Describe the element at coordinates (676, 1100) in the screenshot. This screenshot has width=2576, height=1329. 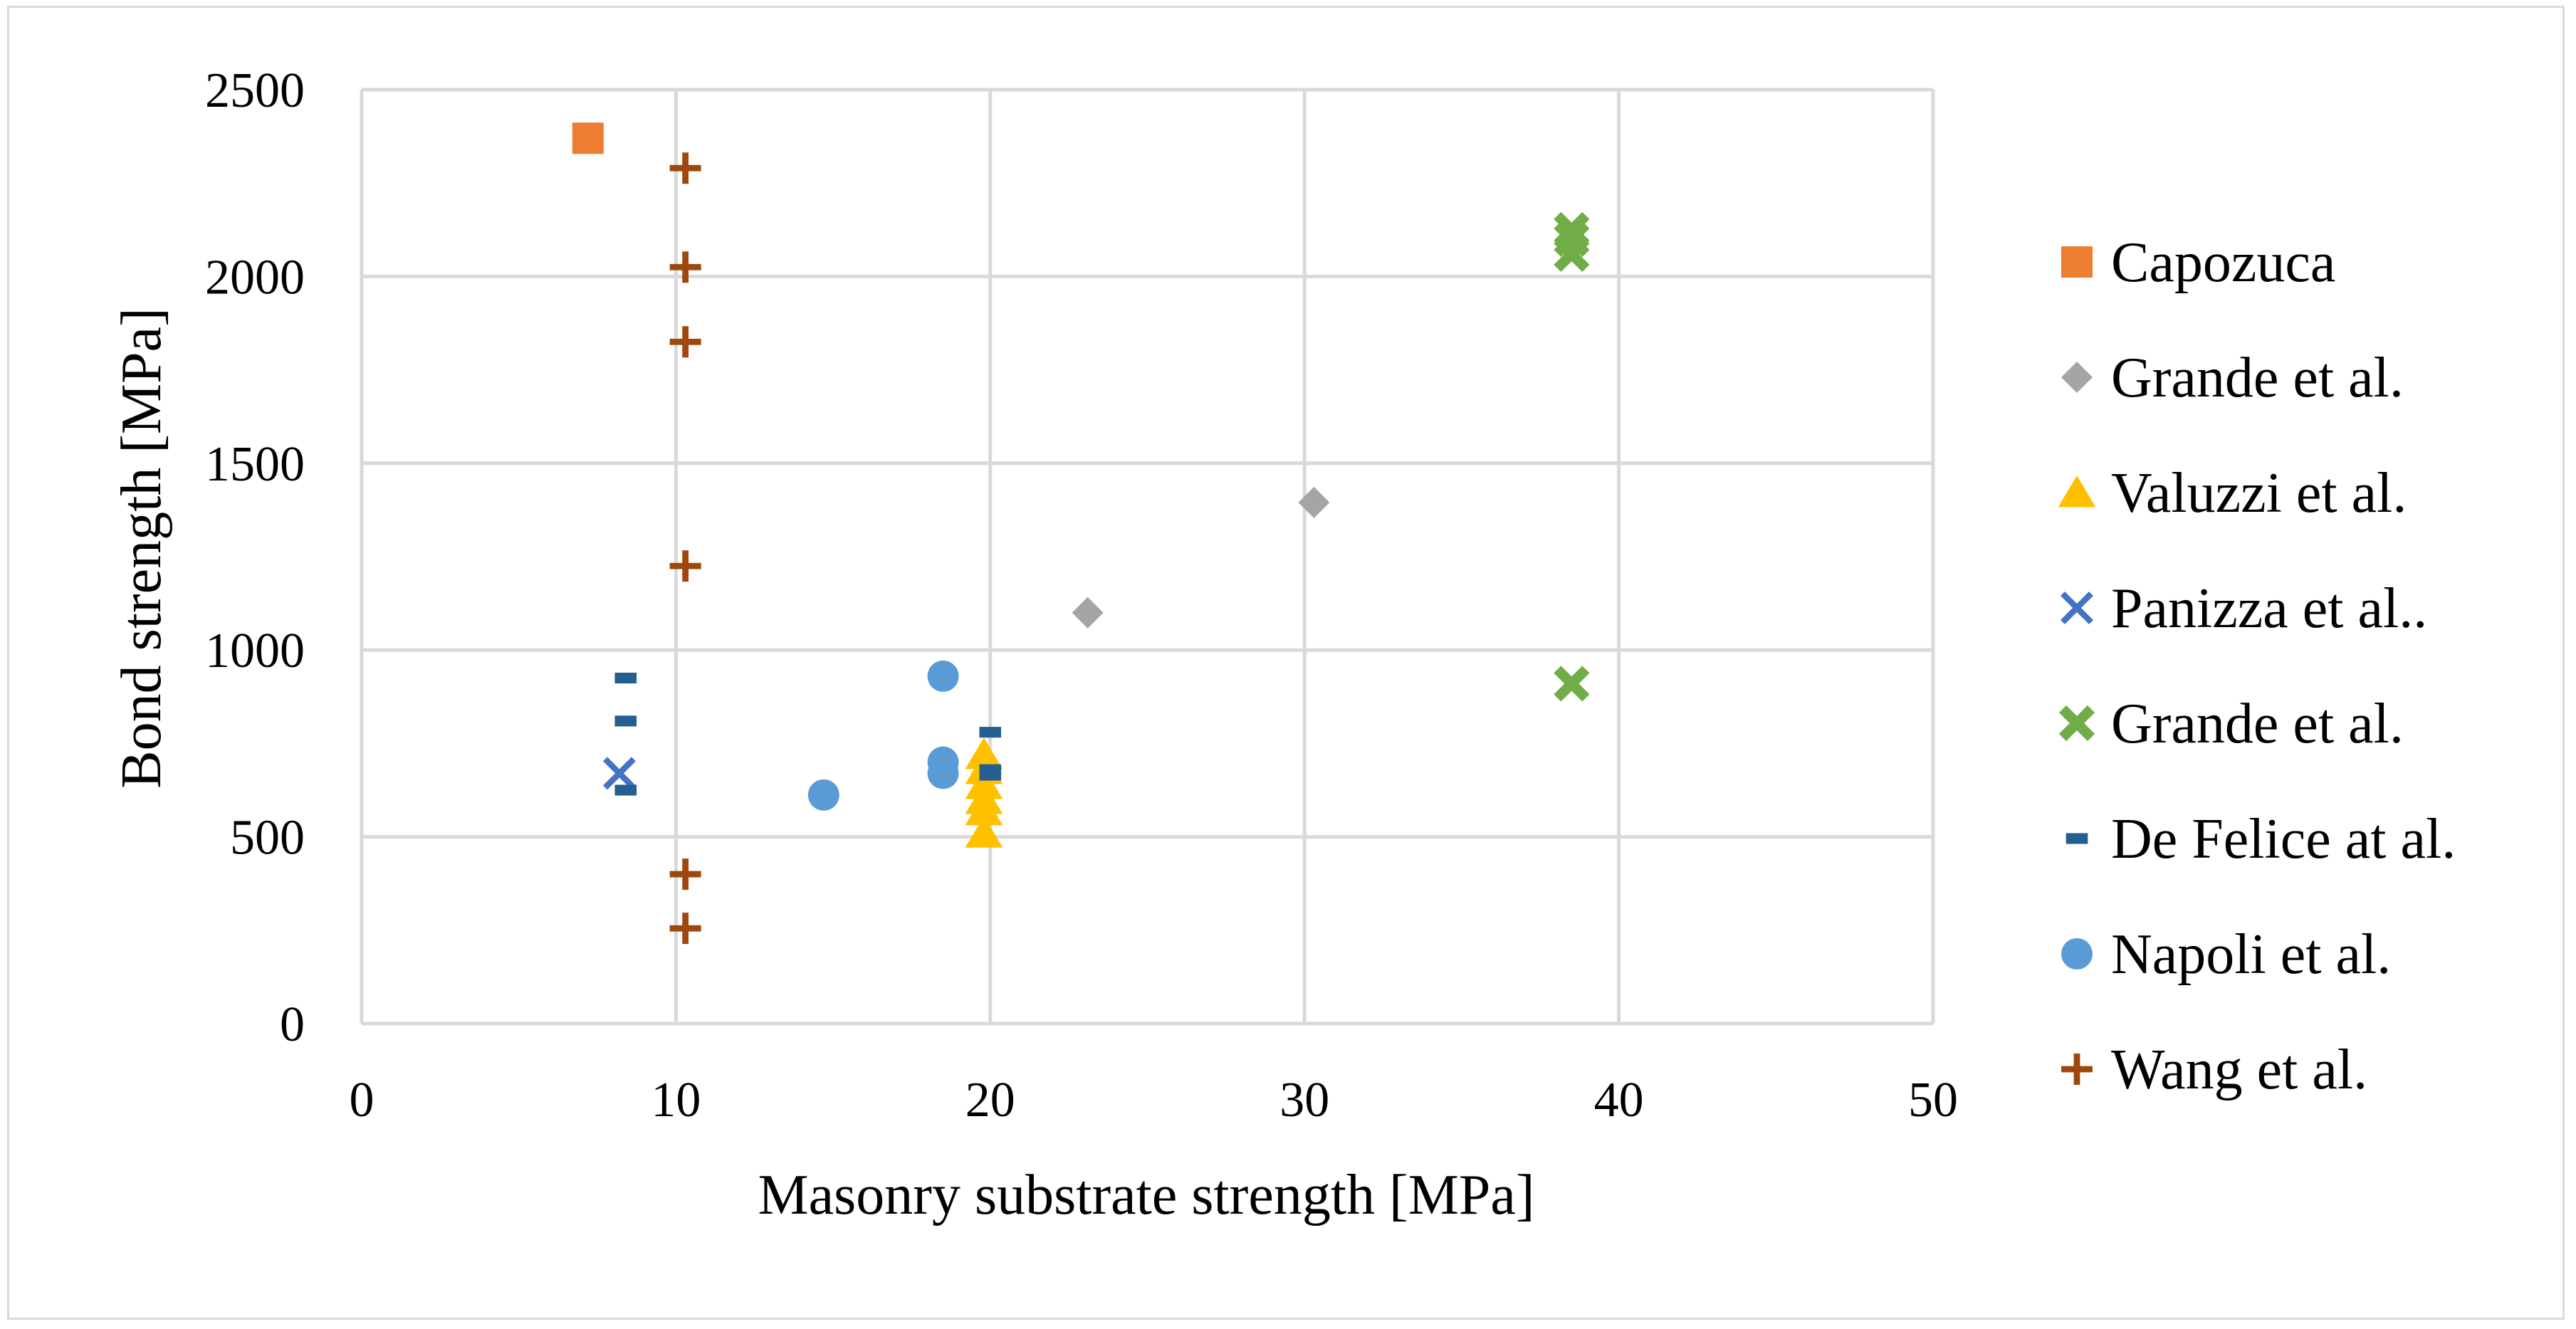
I see `x-tick-label: 10` at that location.